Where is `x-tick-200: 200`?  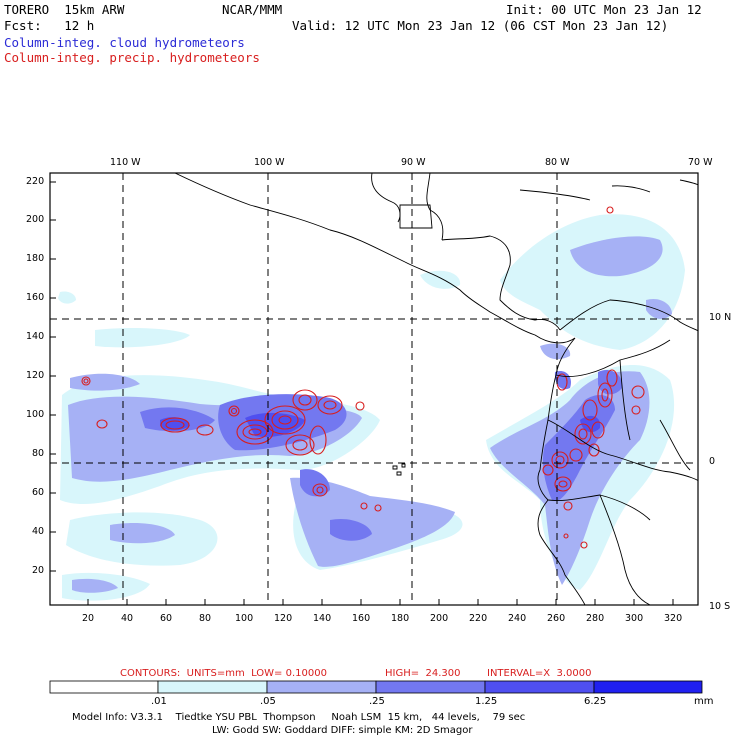
x-tick-200: 200 is located at coordinates (439, 618).